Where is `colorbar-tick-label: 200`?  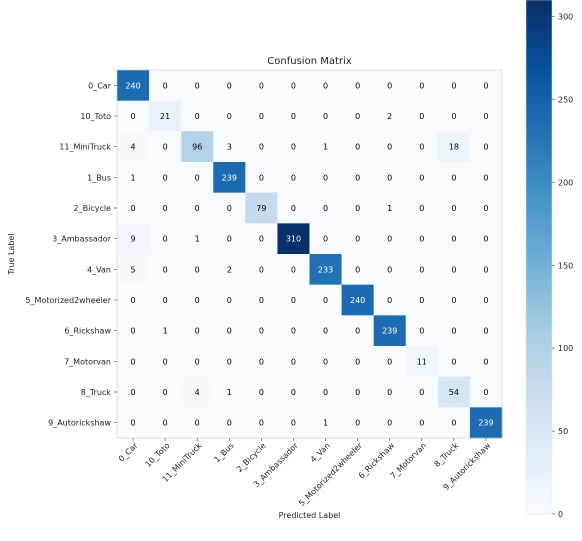
colorbar-tick-label: 200 is located at coordinates (565, 182).